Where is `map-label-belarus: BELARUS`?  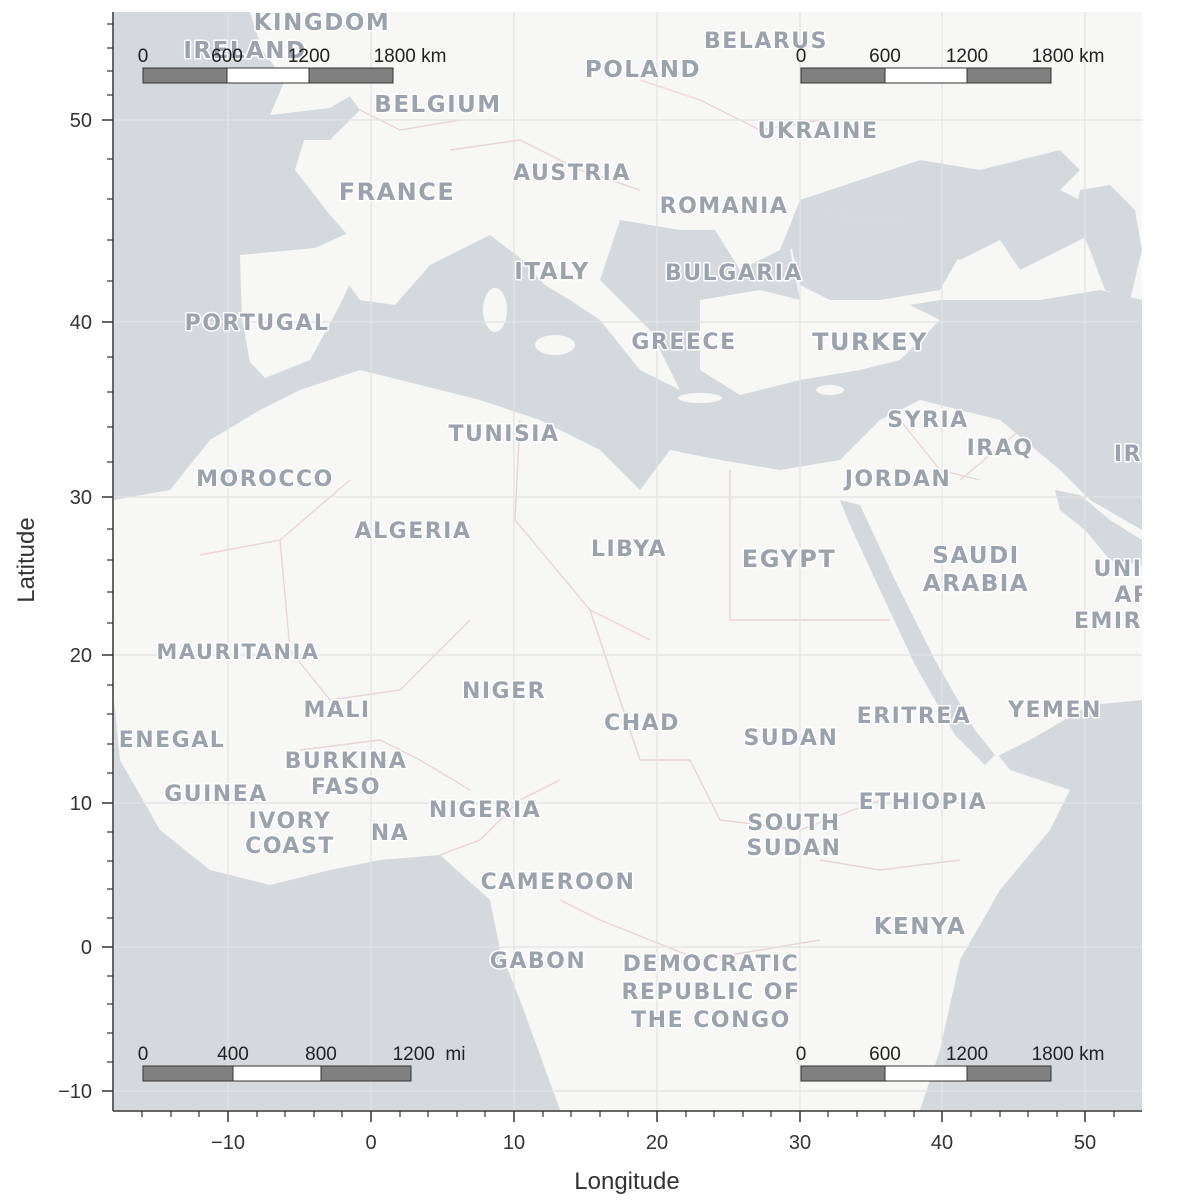 map-label-belarus: BELARUS is located at coordinates (766, 41).